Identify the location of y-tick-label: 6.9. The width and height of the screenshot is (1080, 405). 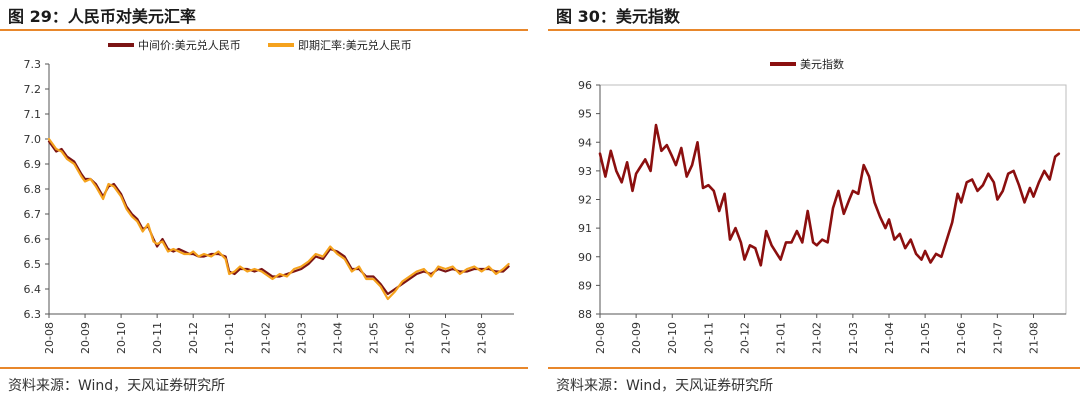
(33, 164).